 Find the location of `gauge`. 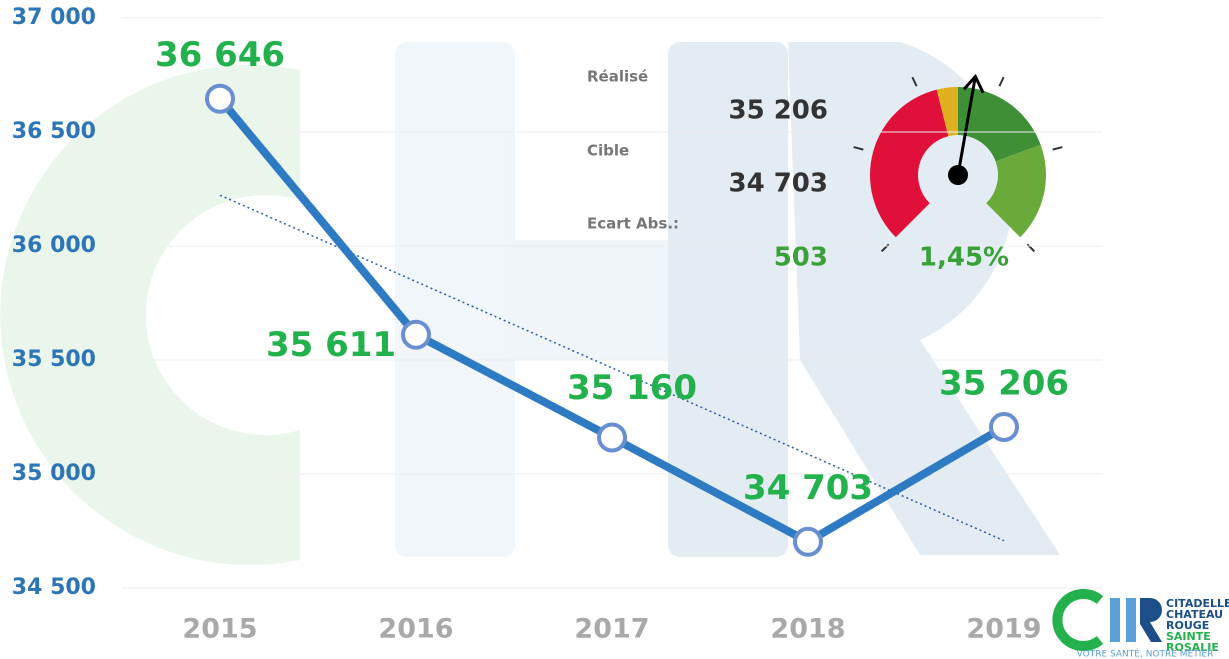

gauge is located at coordinates (958, 163).